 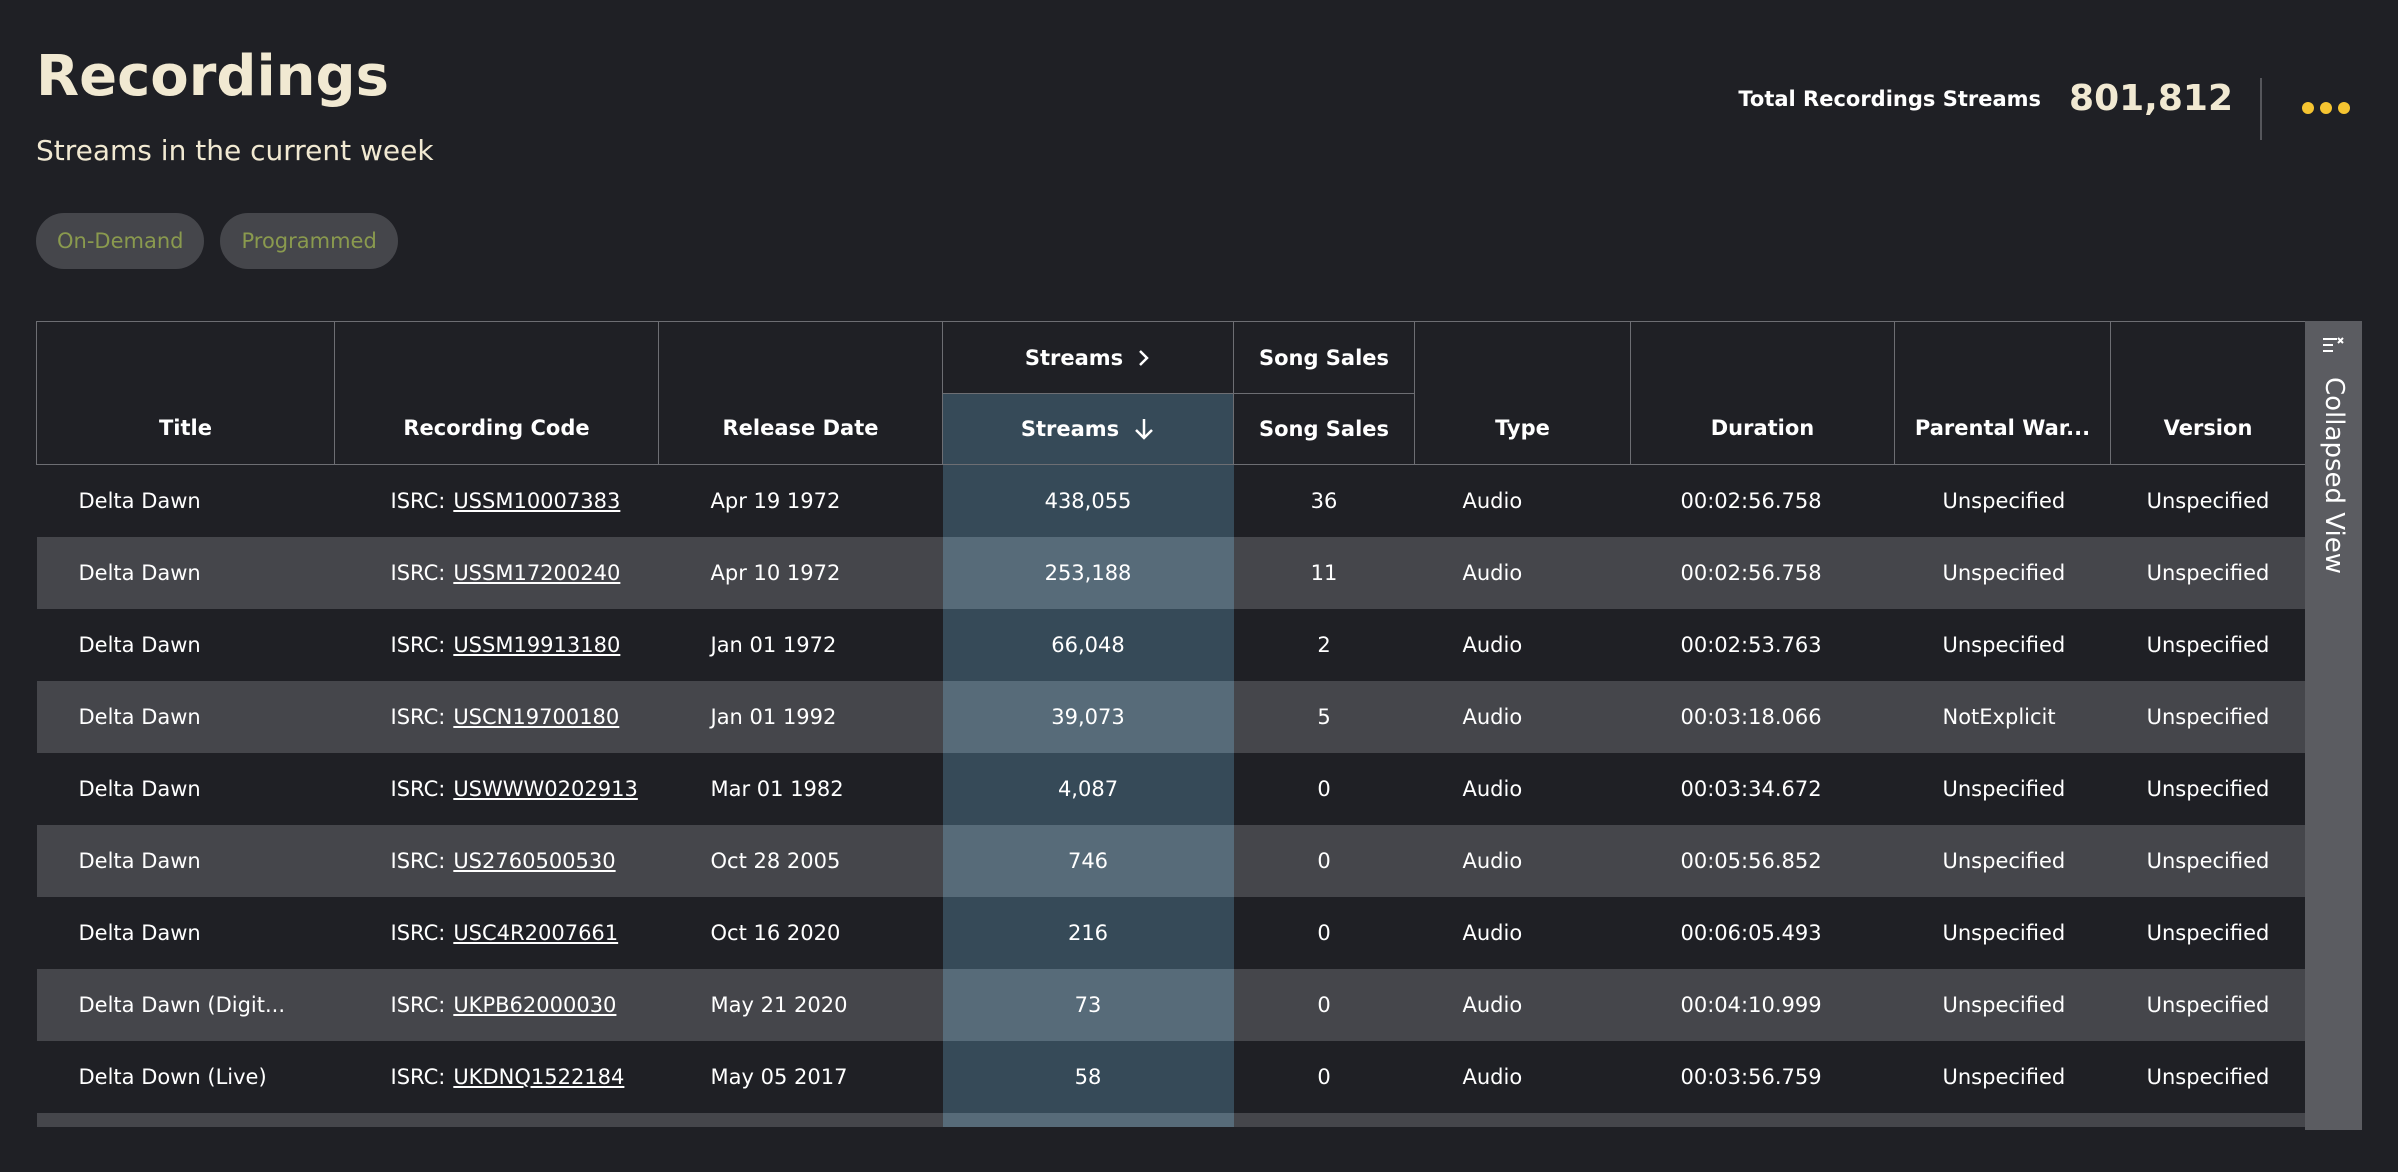 I want to click on parental-warning-cell: NotExplicit, so click(x=2002, y=717).